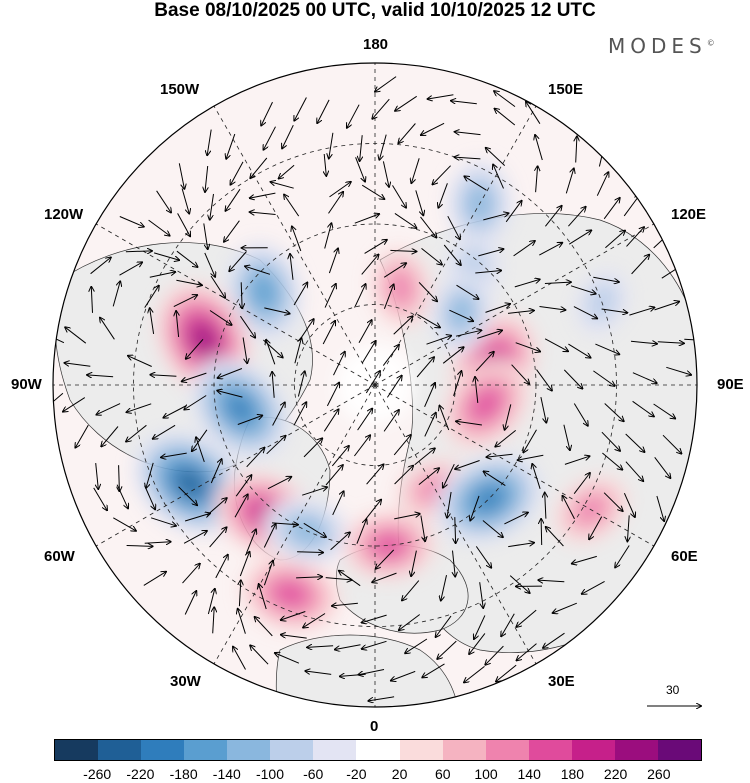 The width and height of the screenshot is (750, 783). I want to click on lon-label-30w: 30W, so click(185, 681).